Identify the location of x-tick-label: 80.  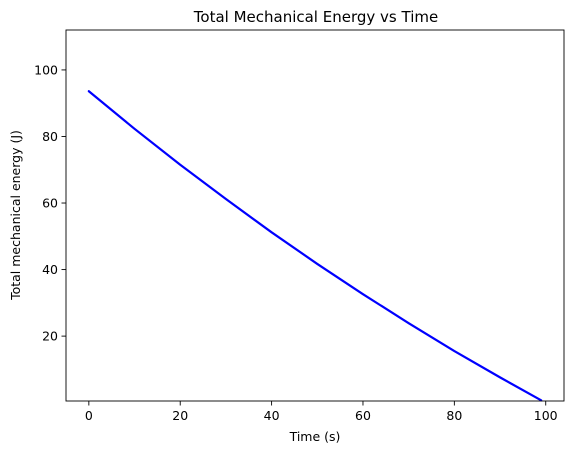
(454, 415).